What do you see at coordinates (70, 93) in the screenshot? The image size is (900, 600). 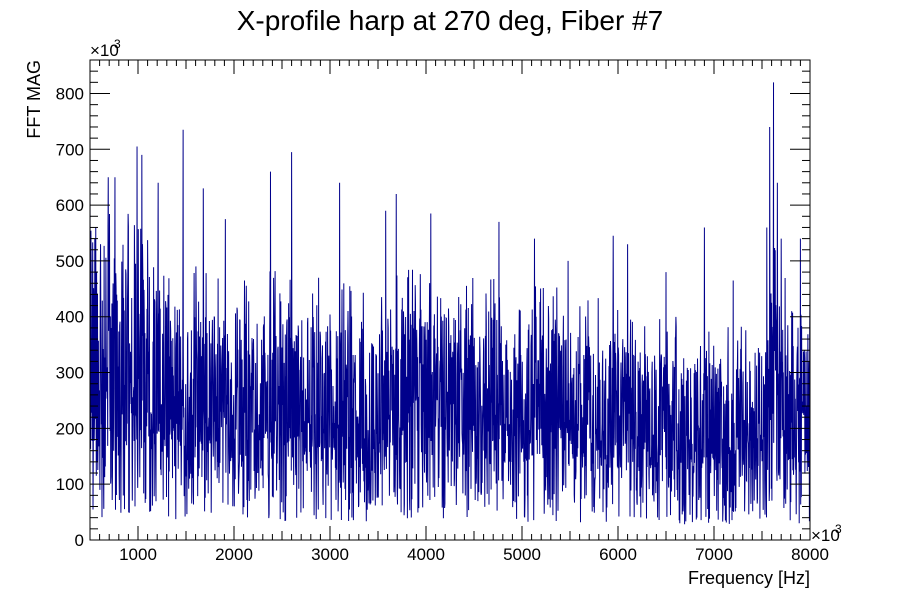 I see `y-tick-label: 800` at bounding box center [70, 93].